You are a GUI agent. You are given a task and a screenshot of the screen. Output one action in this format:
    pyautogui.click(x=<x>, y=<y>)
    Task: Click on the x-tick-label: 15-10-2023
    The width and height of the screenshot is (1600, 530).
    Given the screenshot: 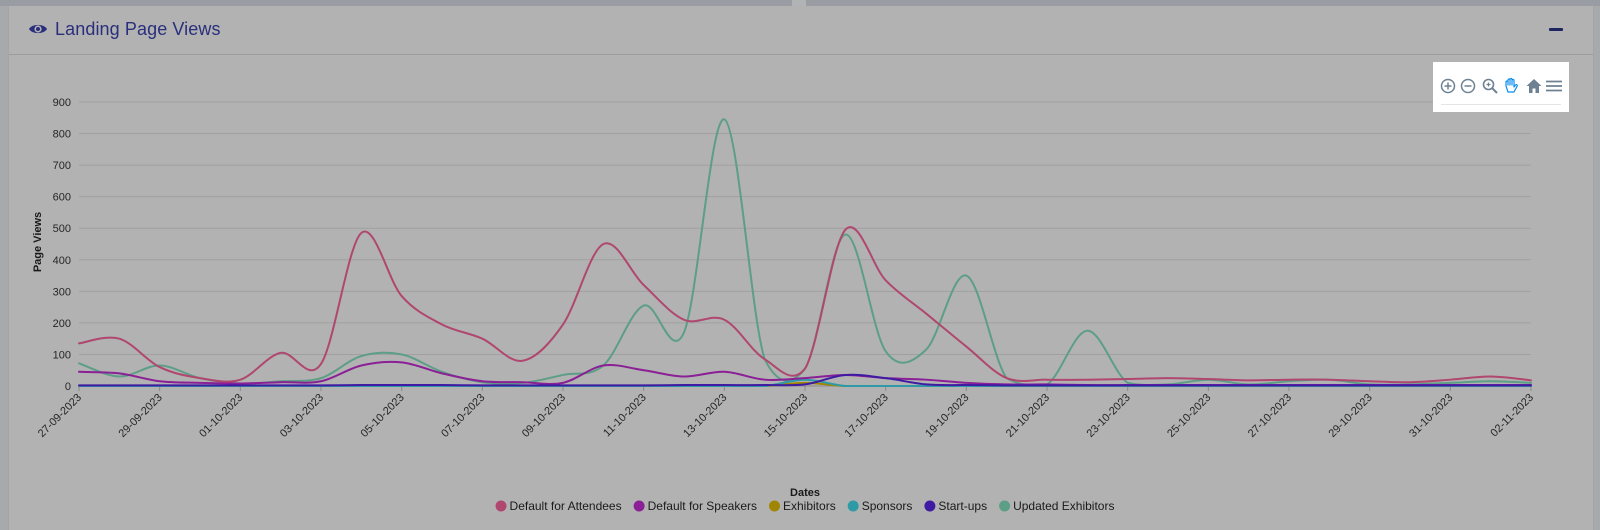 What is the action you would take?
    pyautogui.click(x=786, y=416)
    